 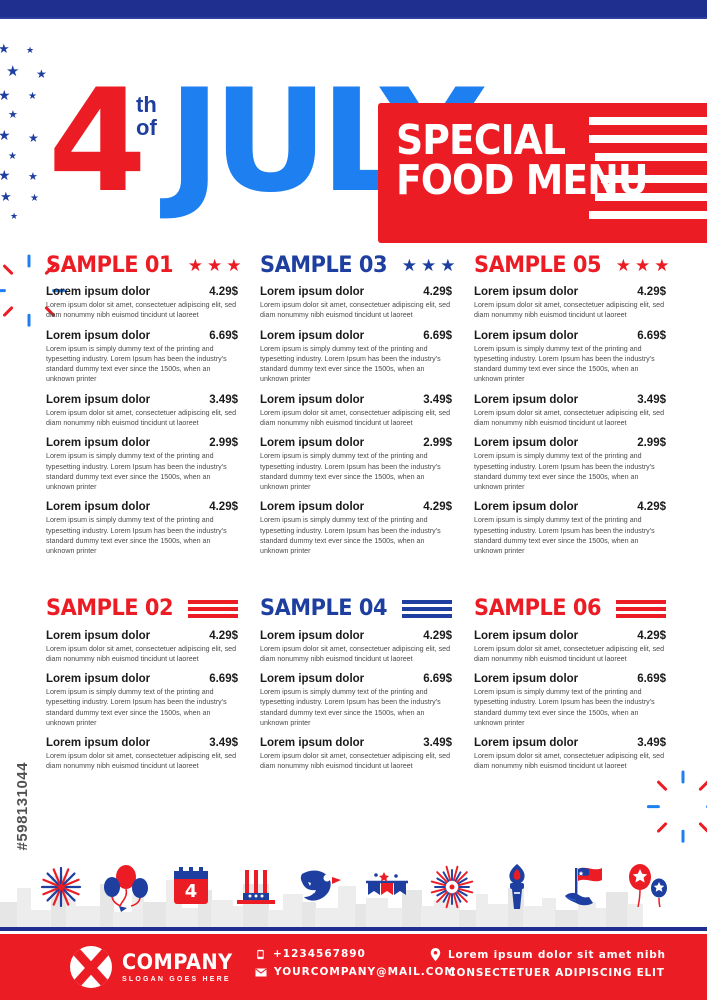 What do you see at coordinates (321, 887) in the screenshot?
I see `eagle-icon` at bounding box center [321, 887].